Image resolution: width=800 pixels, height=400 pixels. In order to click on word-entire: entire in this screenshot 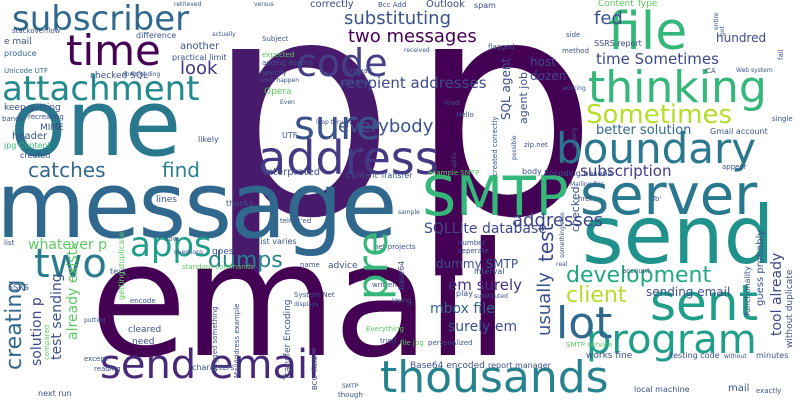, I will do `click(716, 21)`.